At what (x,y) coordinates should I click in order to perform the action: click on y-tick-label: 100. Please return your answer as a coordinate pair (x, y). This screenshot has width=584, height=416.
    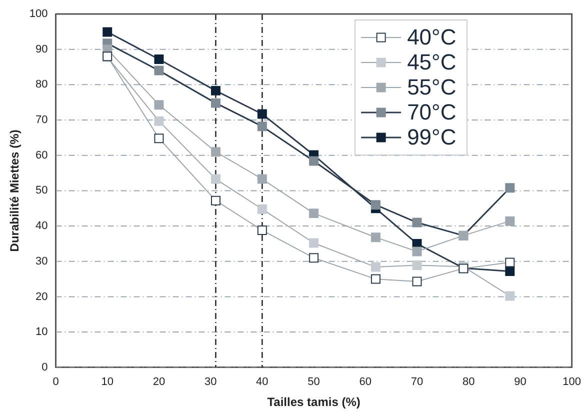
    Looking at the image, I should click on (38, 14).